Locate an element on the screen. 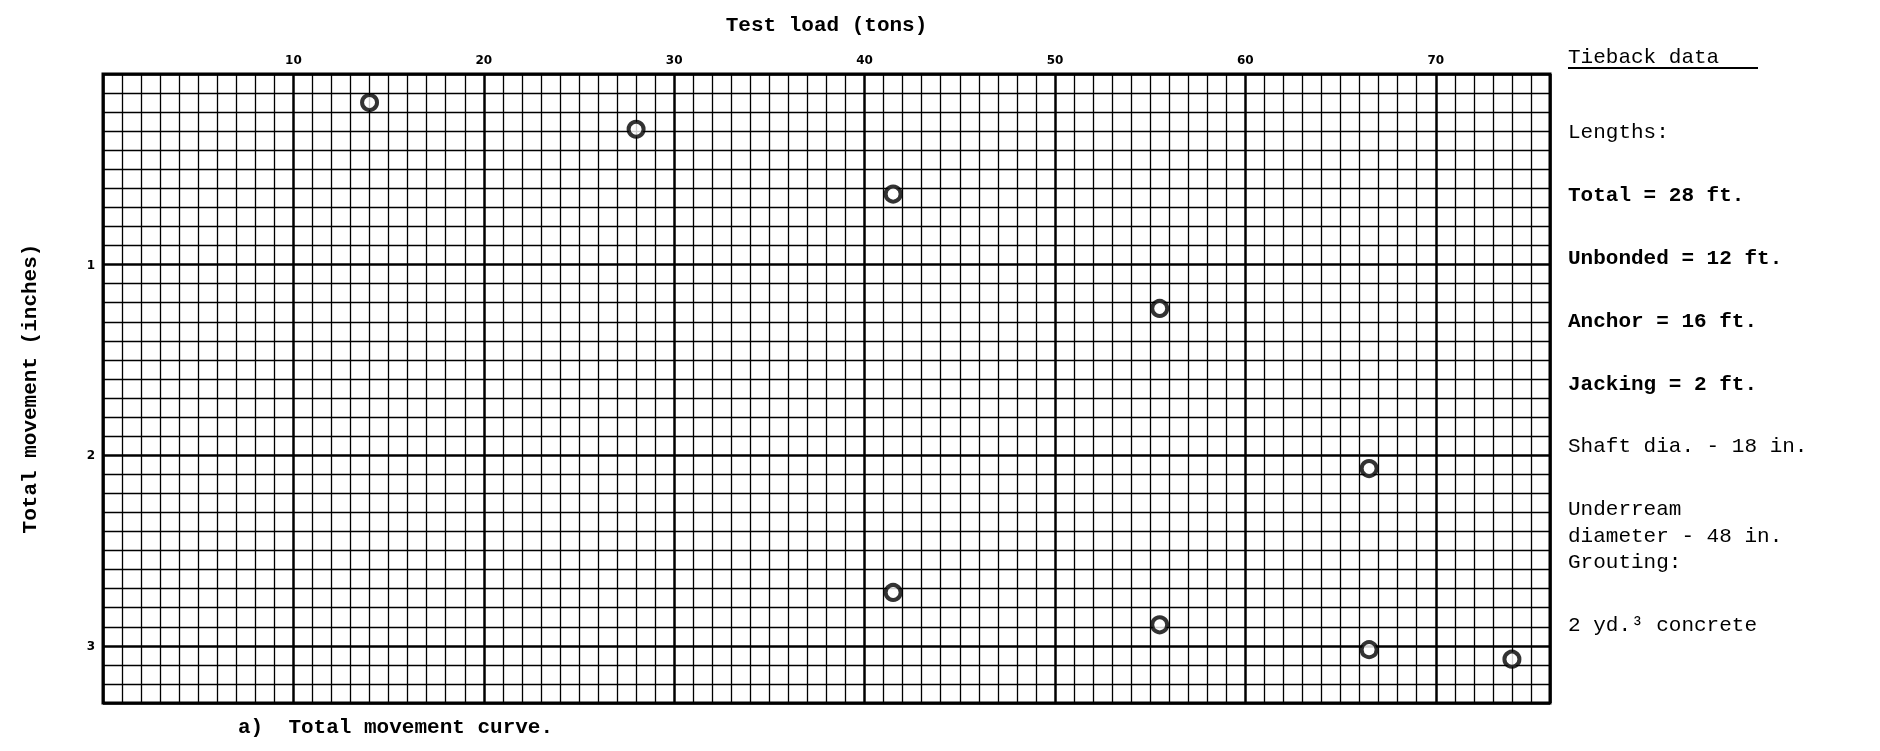 The width and height of the screenshot is (1880, 751). text: Tieback data is located at coordinates (1644, 57).